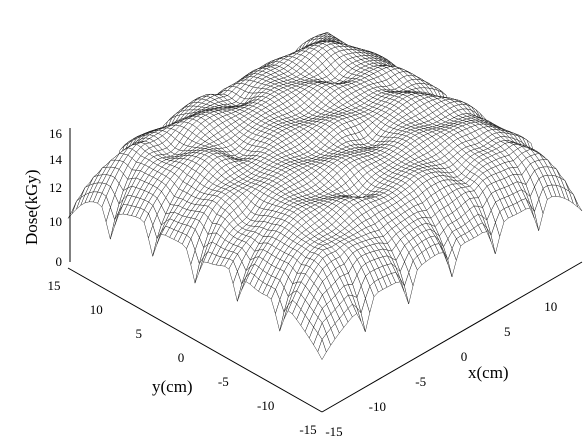 The image size is (586, 440). I want to click on z-tick-label: 10, so click(55, 221).